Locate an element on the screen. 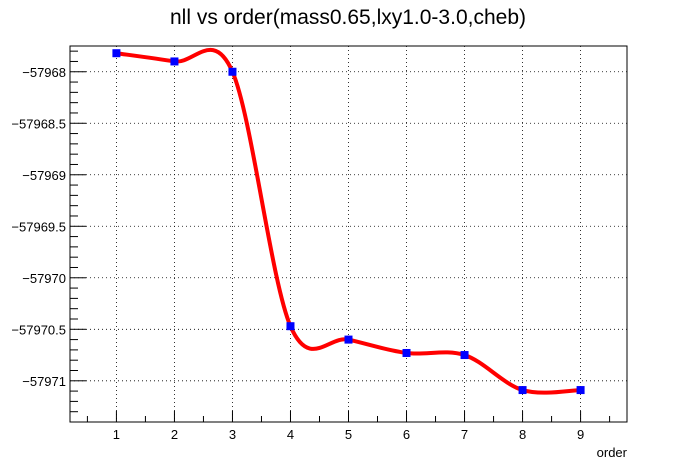  chart-title: nll vs order(mass0.65,lxy1.0-3.0,cheb) is located at coordinates (348, 17).